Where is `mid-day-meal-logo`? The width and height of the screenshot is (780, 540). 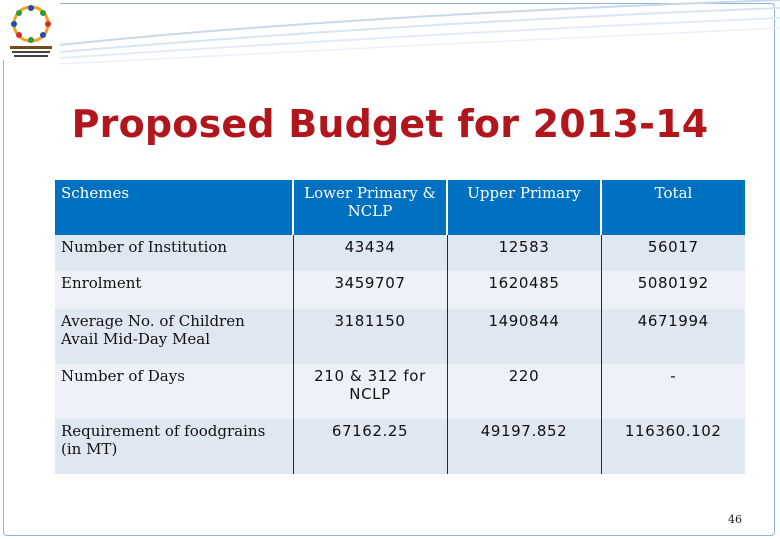
mid-day-meal-logo is located at coordinates (31, 31).